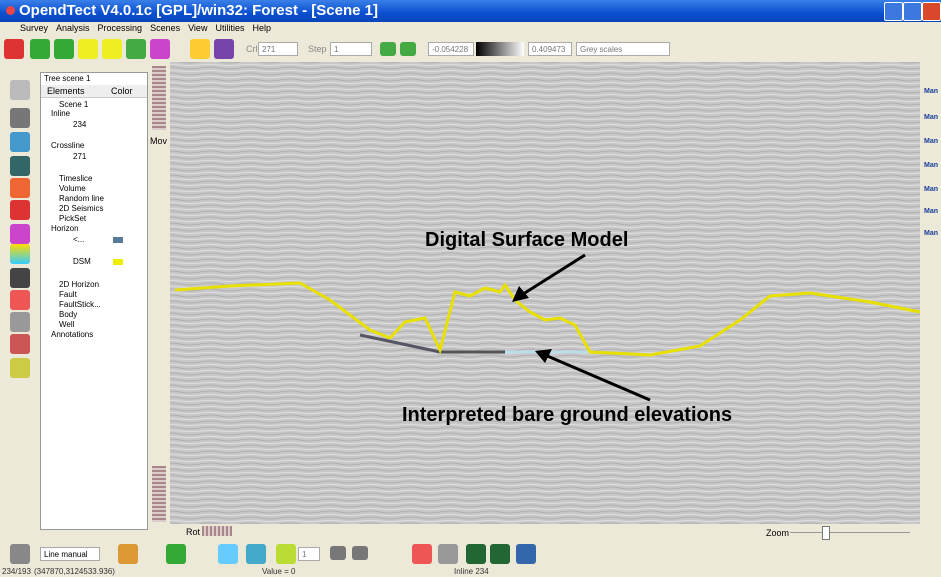 The image size is (941, 577). Describe the element at coordinates (66, 91) in the screenshot. I see `column-header: Elements` at that location.